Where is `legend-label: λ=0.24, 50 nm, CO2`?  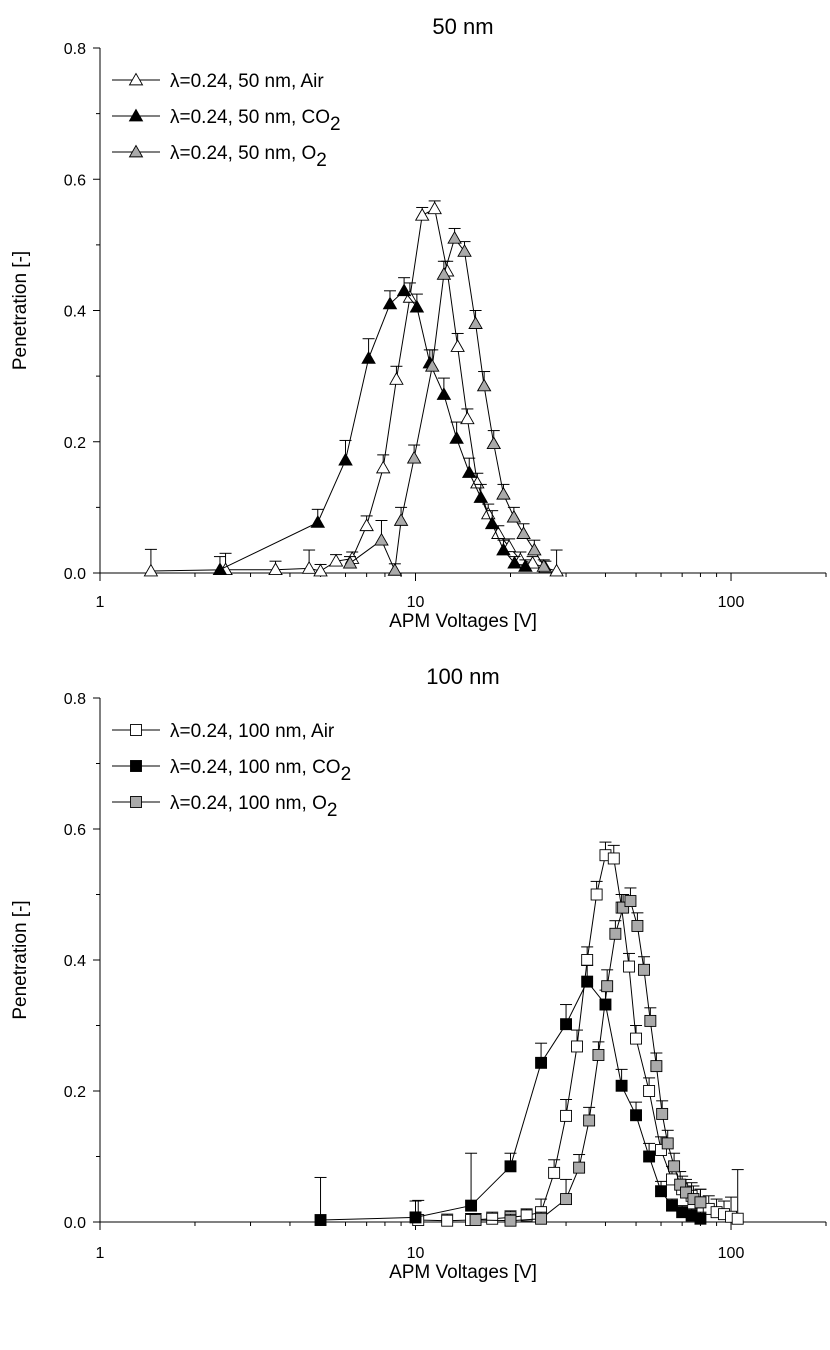
legend-label: λ=0.24, 50 nm, CO2 is located at coordinates (255, 121).